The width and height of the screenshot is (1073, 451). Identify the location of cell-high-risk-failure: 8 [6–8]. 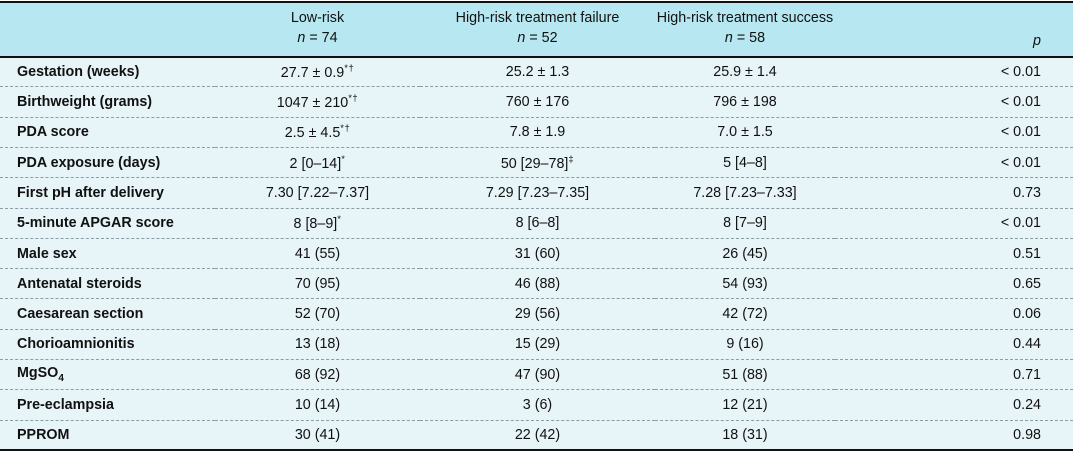
(537, 223).